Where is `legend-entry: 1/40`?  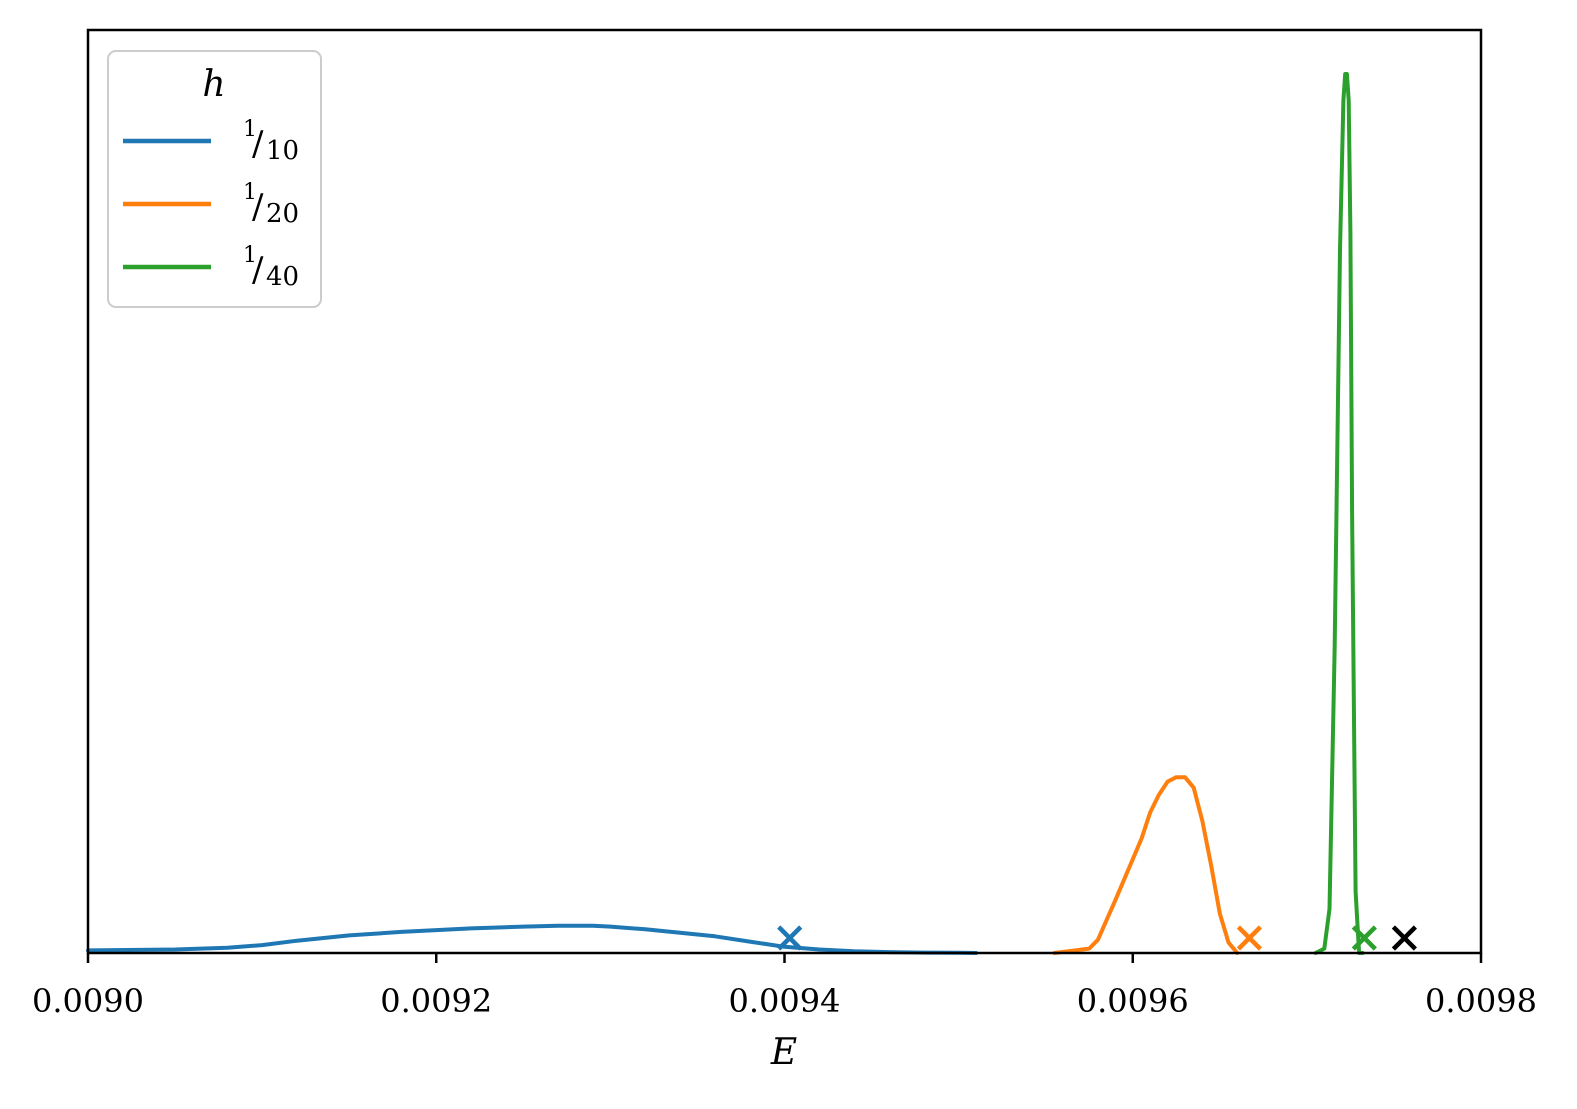
legend-entry: 1/40 is located at coordinates (211, 267).